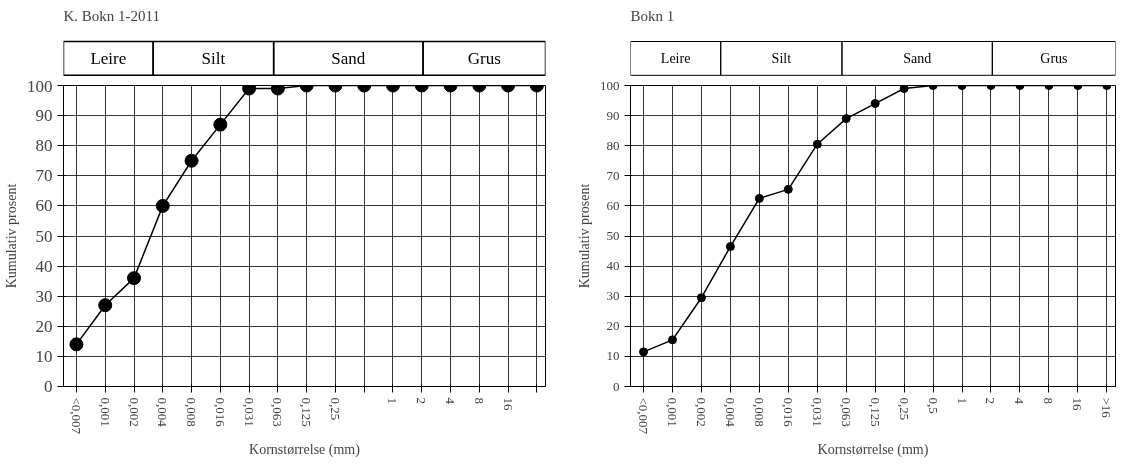  I want to click on x-tick-label: 0,5, so click(933, 405).